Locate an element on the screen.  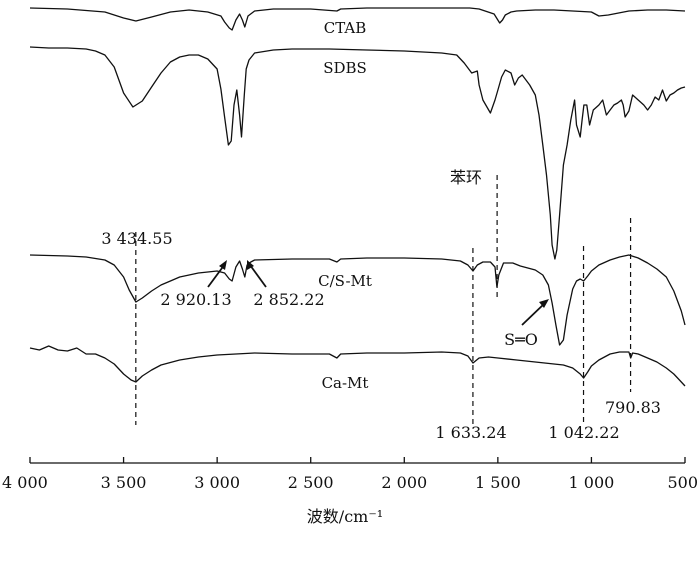
annotation-3434: 3 434.55 is located at coordinates (136, 238).